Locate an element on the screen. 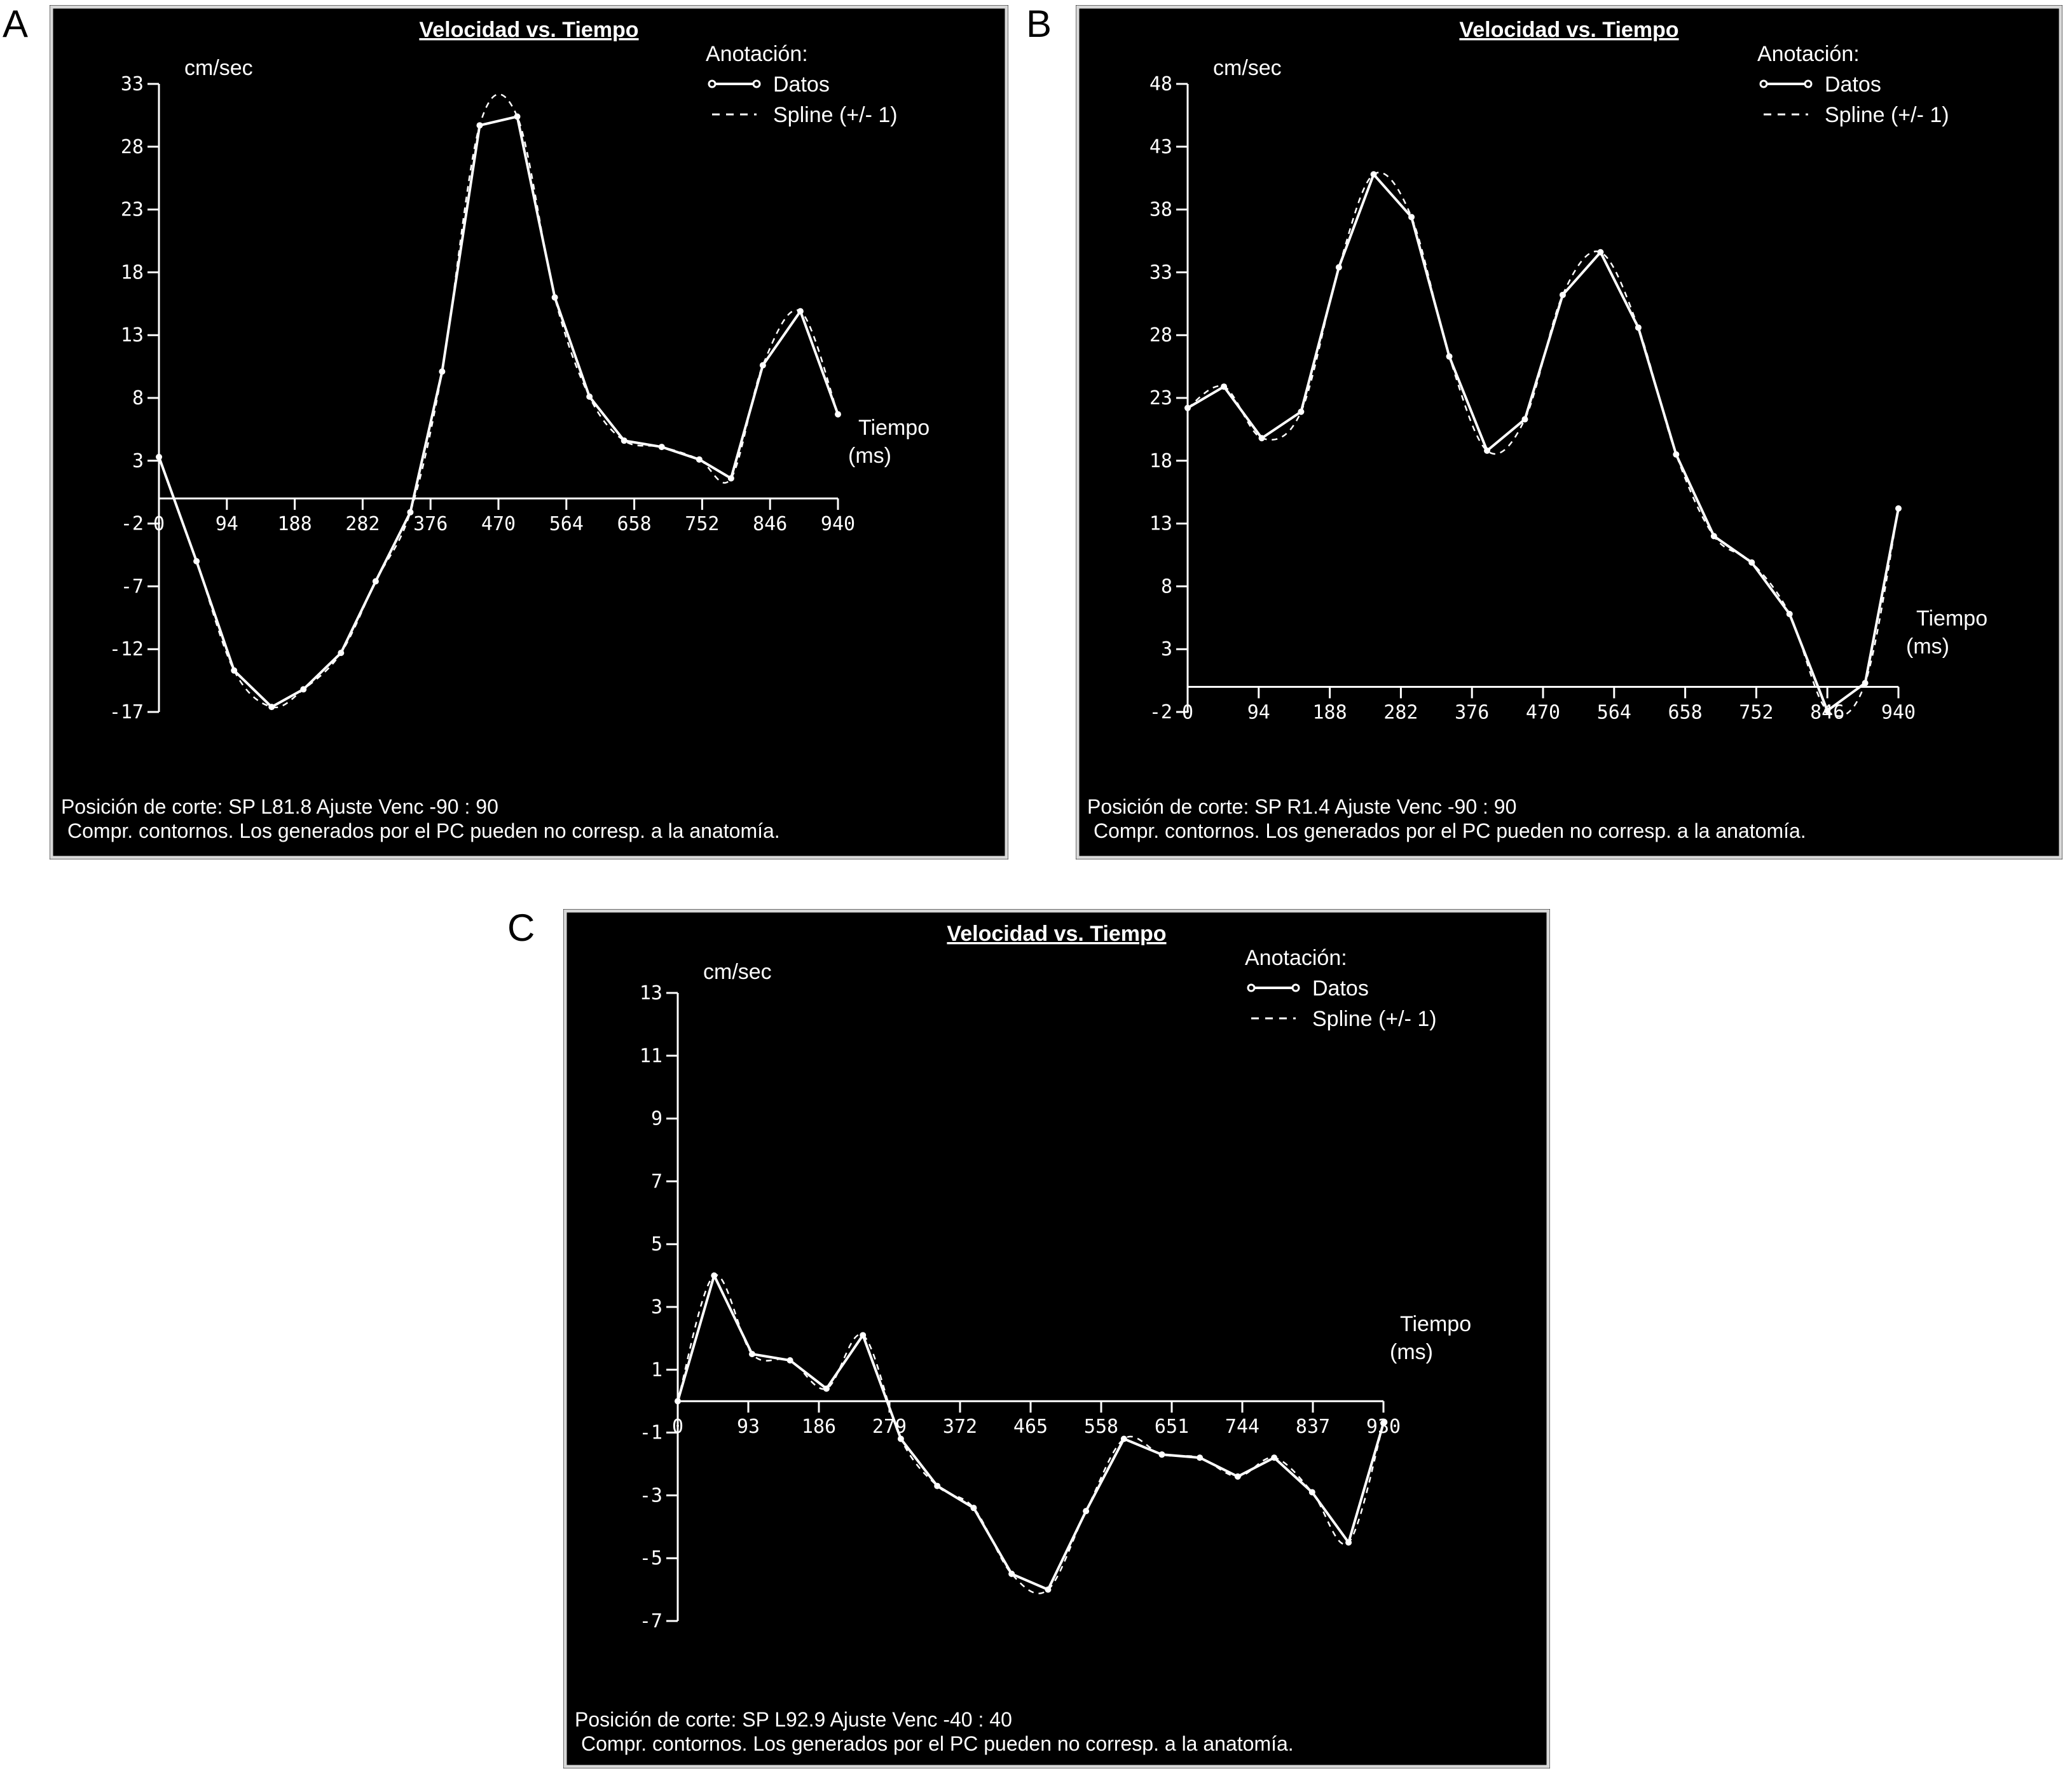  y-tick-label: -2 is located at coordinates (132, 524).